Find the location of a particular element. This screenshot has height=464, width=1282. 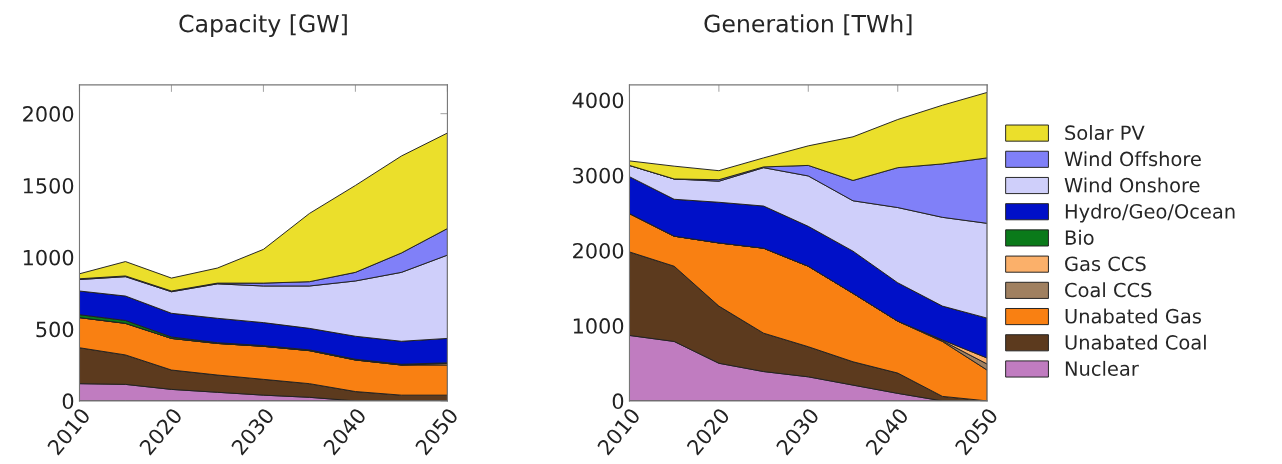

legend-label: Bio is located at coordinates (1079, 237).